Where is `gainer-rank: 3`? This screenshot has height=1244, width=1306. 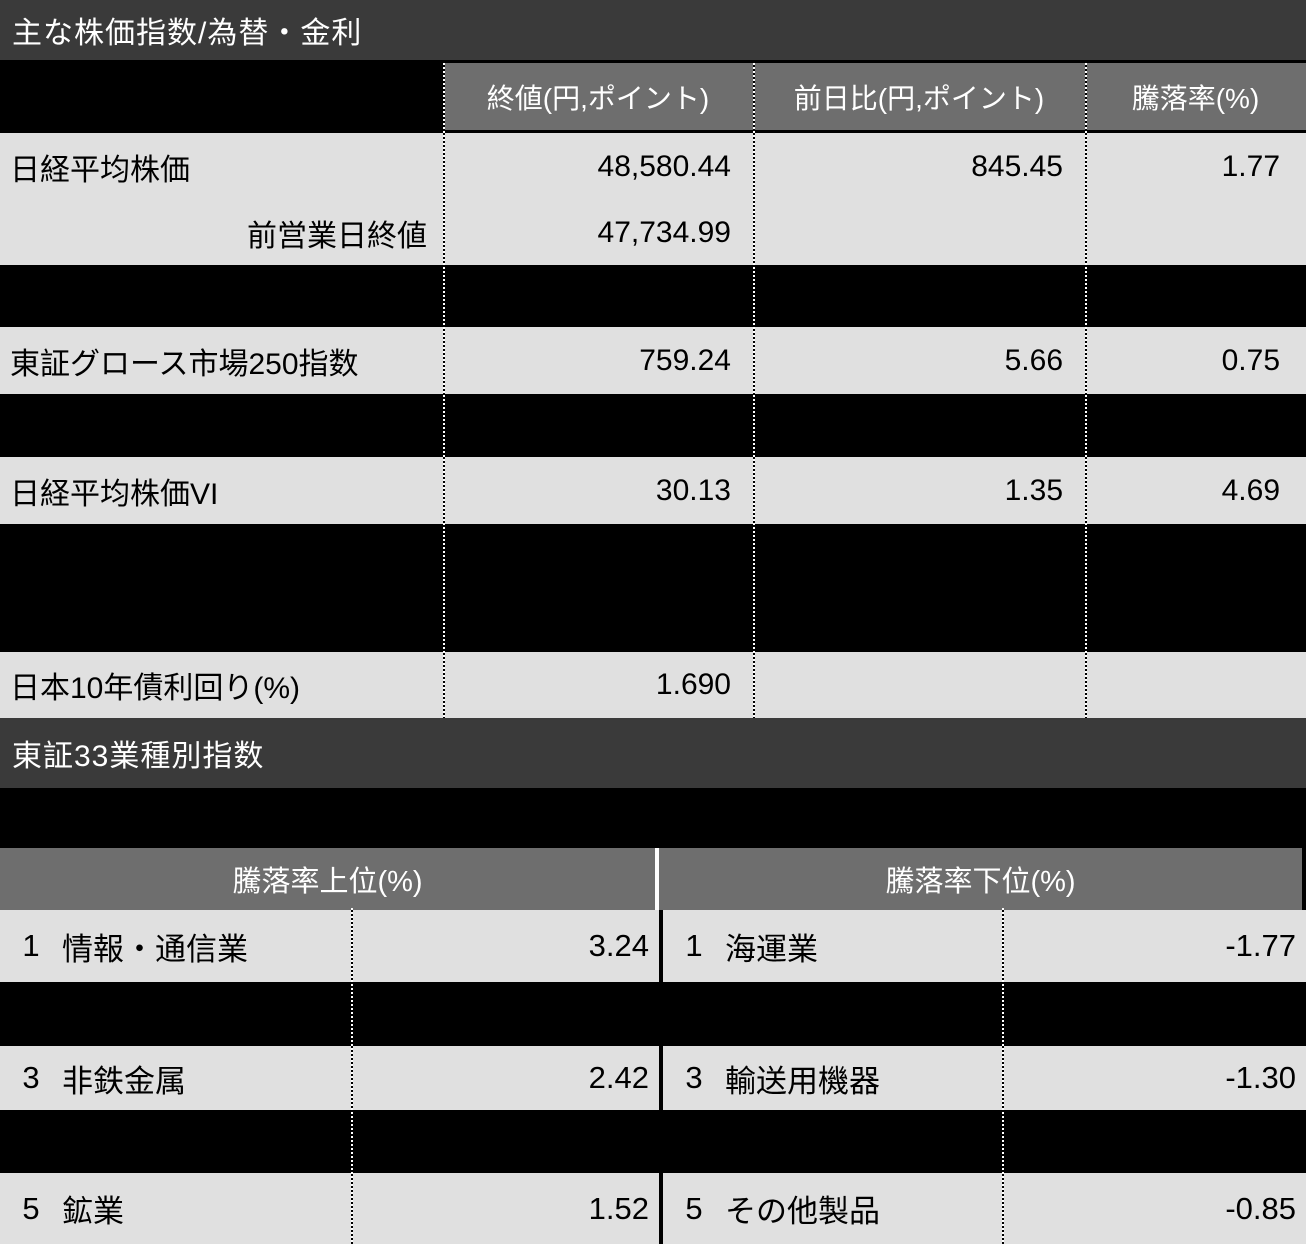
gainer-rank: 3 is located at coordinates (31, 1077).